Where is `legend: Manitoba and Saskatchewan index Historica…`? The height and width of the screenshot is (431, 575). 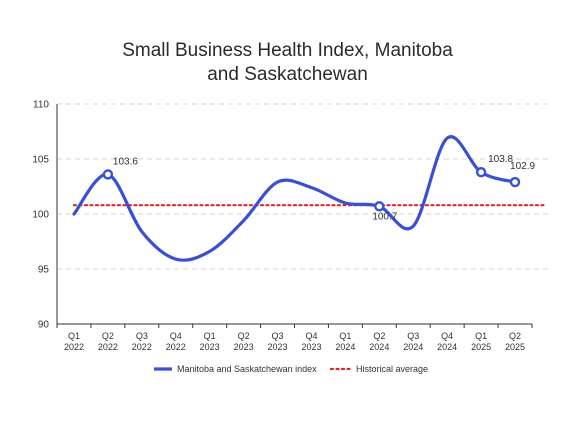 legend: Manitoba and Saskatchewan index Historica… is located at coordinates (291, 369).